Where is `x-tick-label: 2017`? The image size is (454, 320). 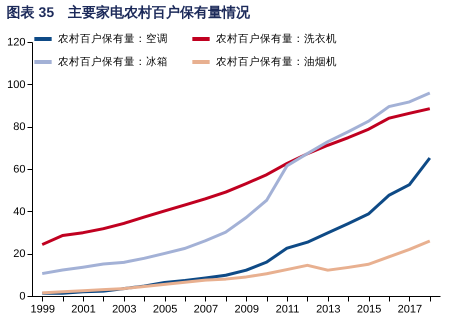 x-tick-label: 2017 is located at coordinates (410, 310).